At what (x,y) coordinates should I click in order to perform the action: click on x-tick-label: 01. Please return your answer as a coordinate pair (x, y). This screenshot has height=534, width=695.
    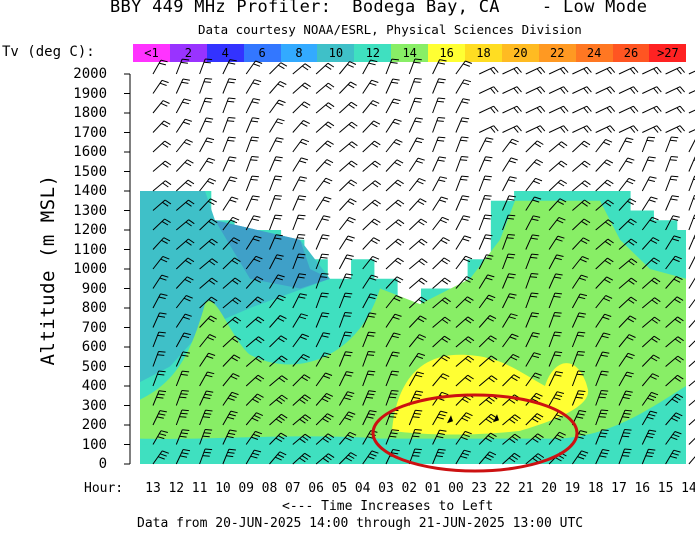
    Looking at the image, I should click on (432, 488).